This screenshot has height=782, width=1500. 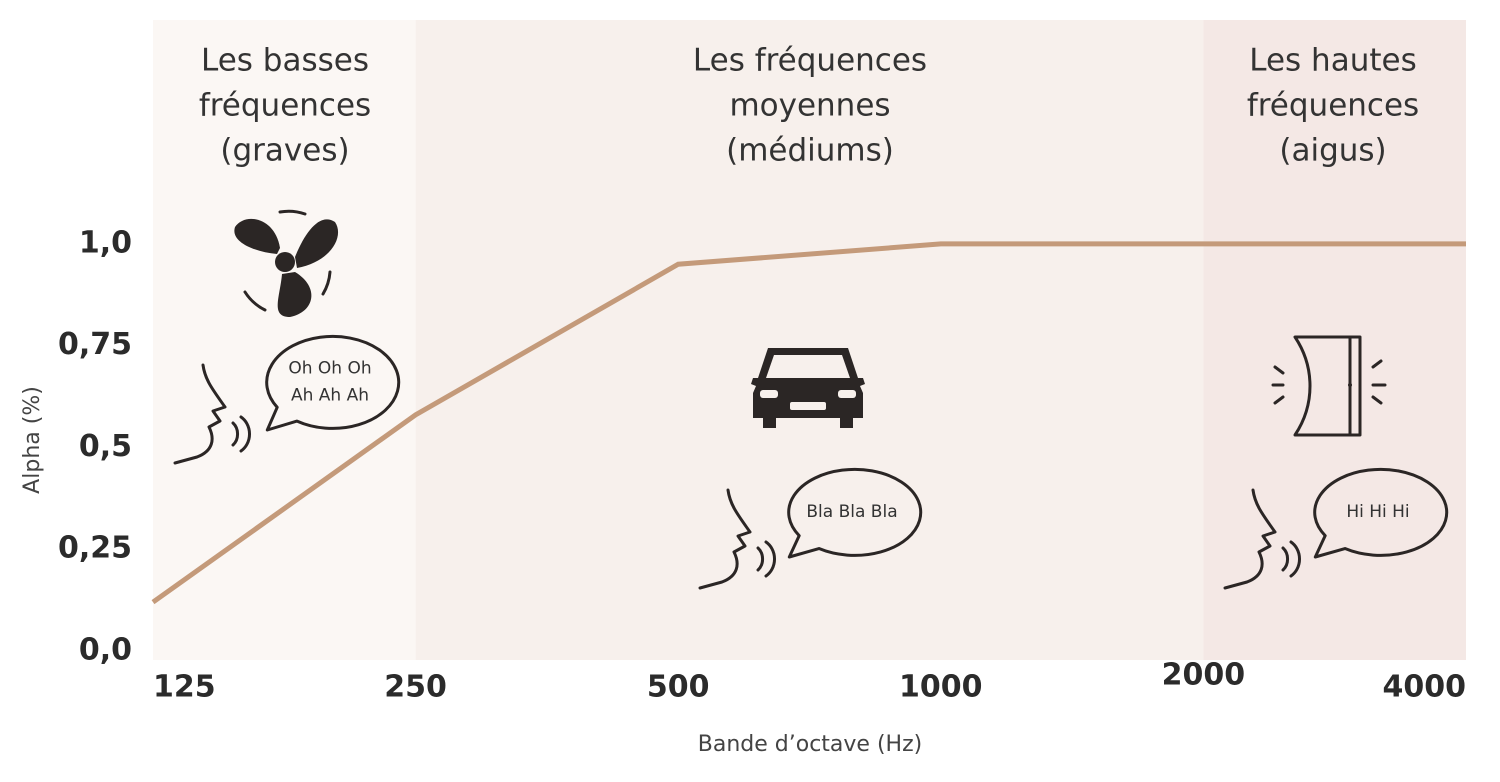 What do you see at coordinates (95, 548) in the screenshot?
I see `y-tick-label: 0,25` at bounding box center [95, 548].